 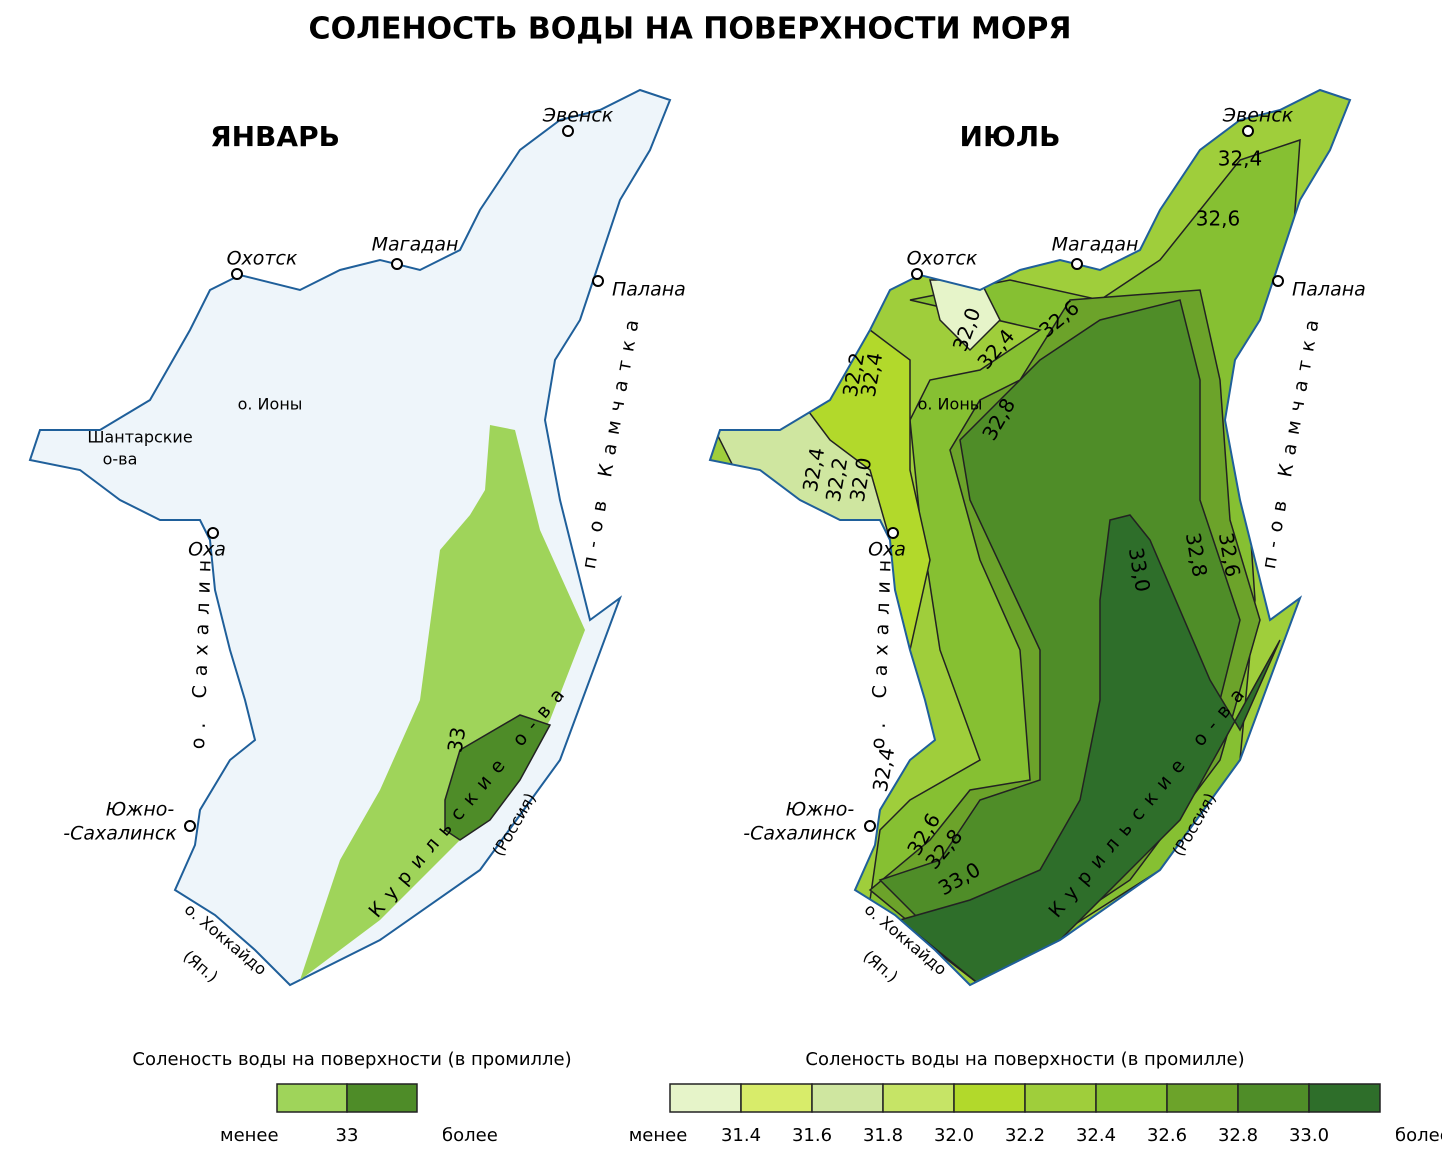 I want to click on isoline-label: 32,6, so click(x=1218, y=219).